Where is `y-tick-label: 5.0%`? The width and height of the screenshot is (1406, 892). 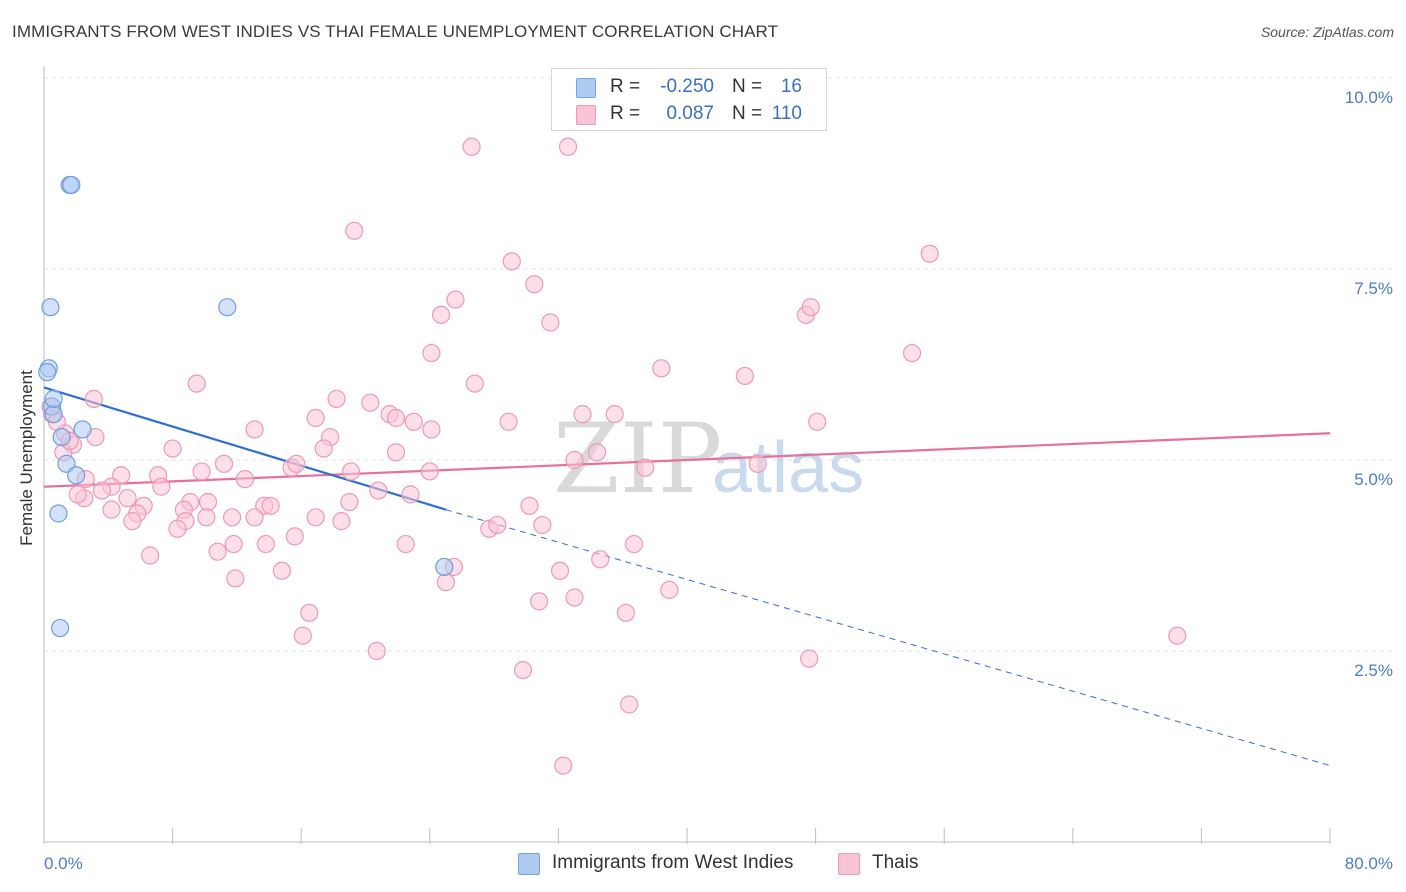 y-tick-label: 5.0% is located at coordinates (1373, 479).